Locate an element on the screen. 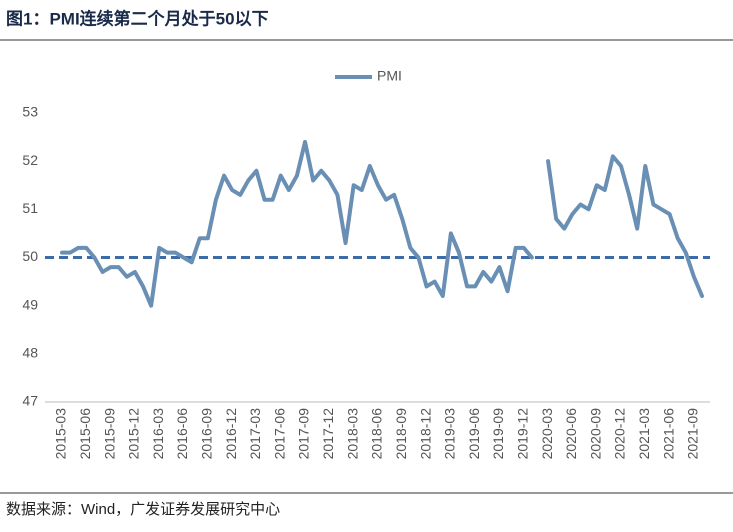 Image resolution: width=733 pixels, height=532 pixels. y-tick-label: 49 is located at coordinates (30, 304).